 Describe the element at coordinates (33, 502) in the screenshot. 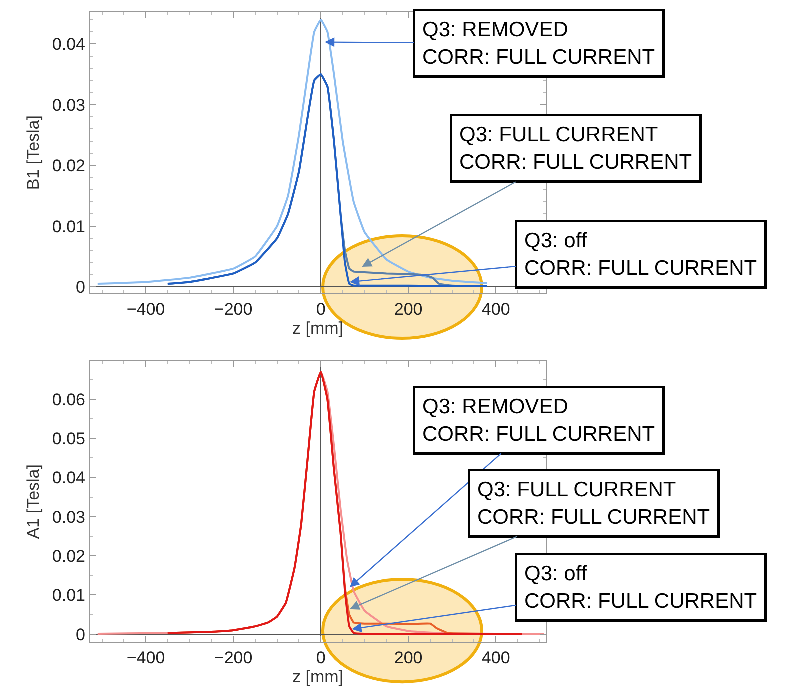

I see `y-axis-title: A1 [Tesla]` at that location.